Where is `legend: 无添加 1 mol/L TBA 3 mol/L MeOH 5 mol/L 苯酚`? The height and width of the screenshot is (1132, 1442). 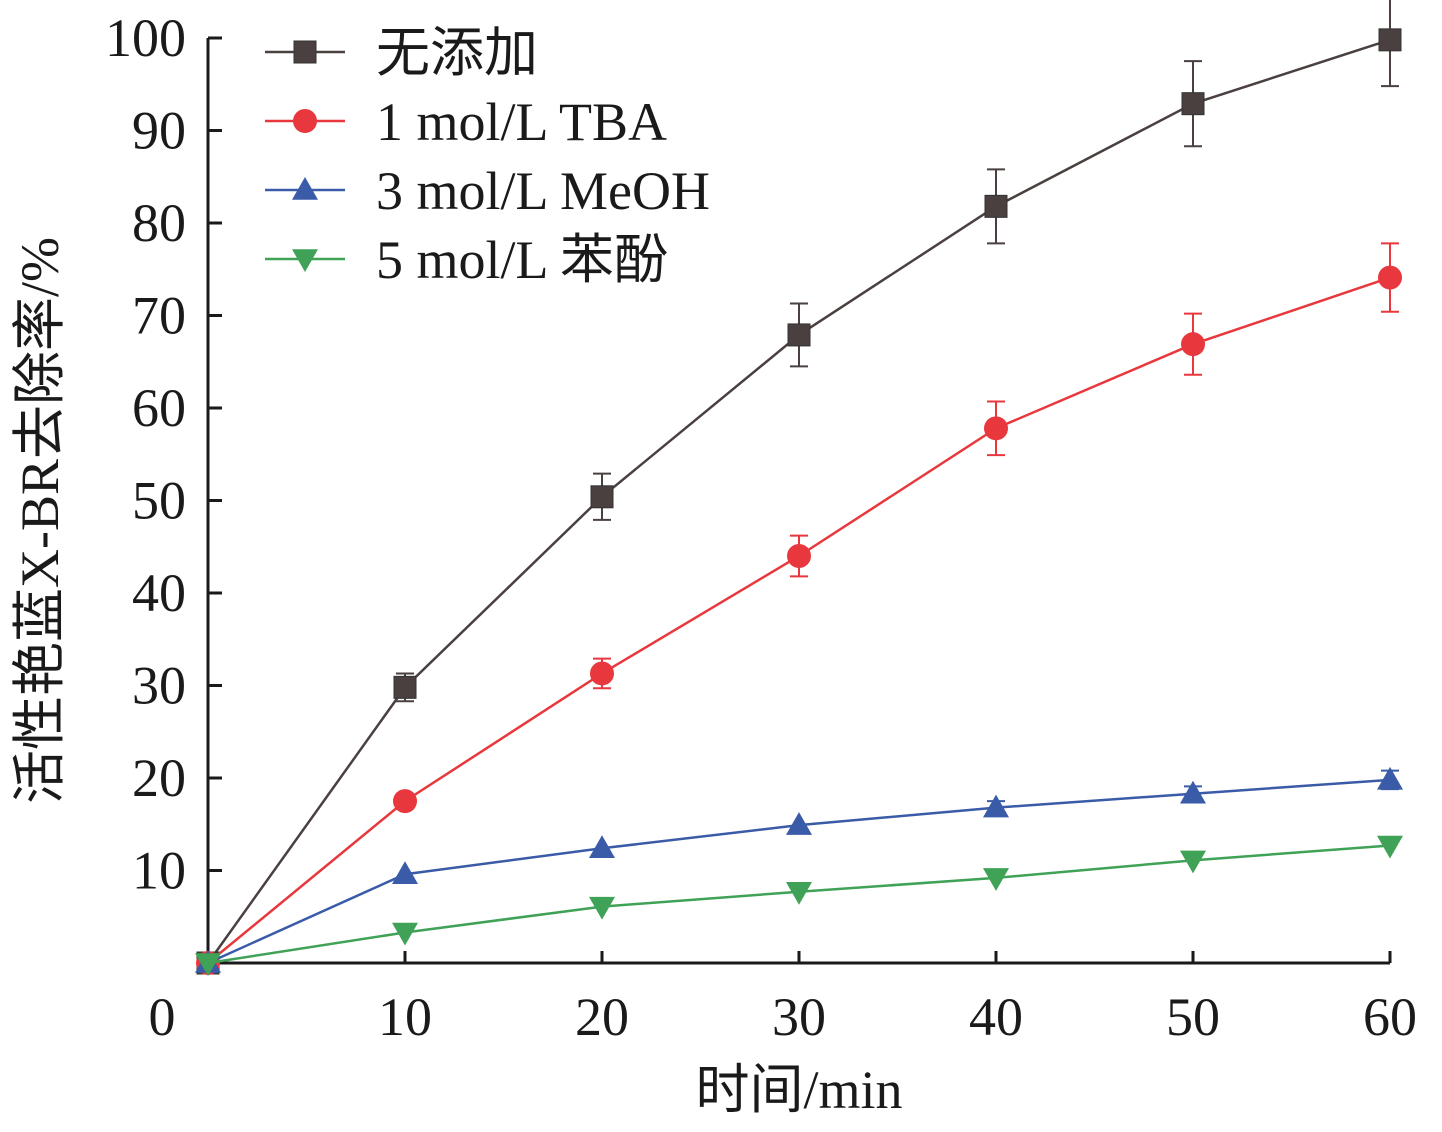 legend: 无添加 1 mol/L TBA 3 mol/L MeOH 5 mol/L 苯酚 is located at coordinates (487, 156).